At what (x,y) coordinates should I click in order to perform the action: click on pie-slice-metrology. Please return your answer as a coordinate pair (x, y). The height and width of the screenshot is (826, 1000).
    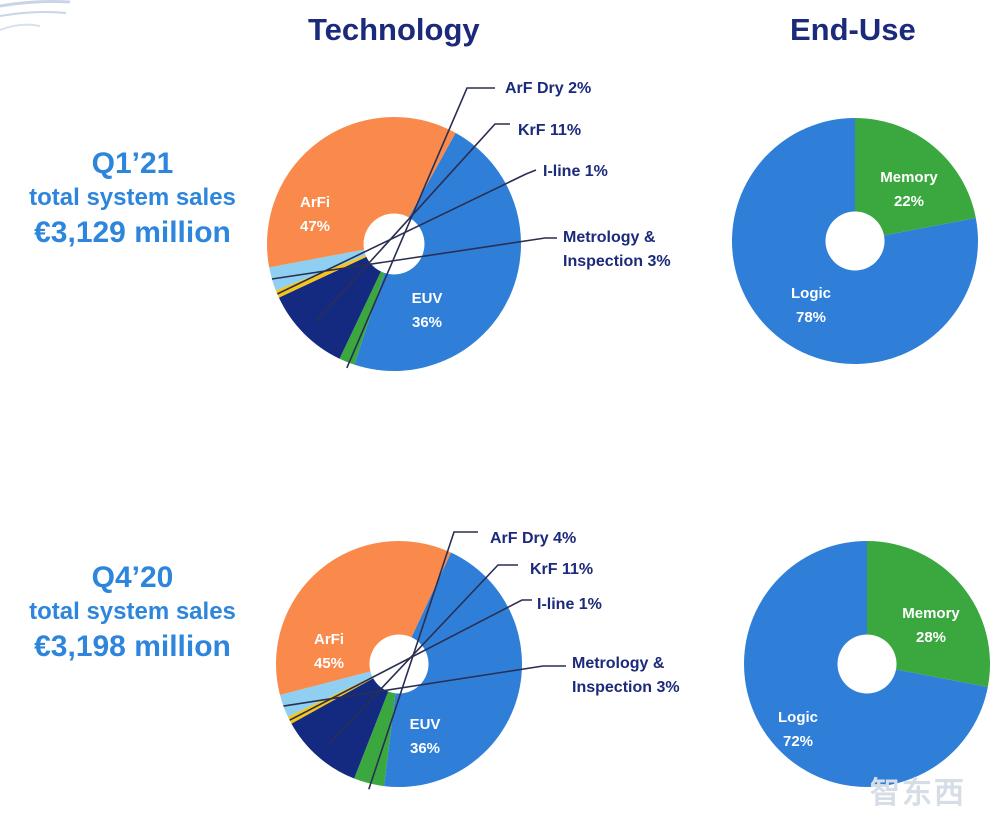
    Looking at the image, I should click on (339, 690).